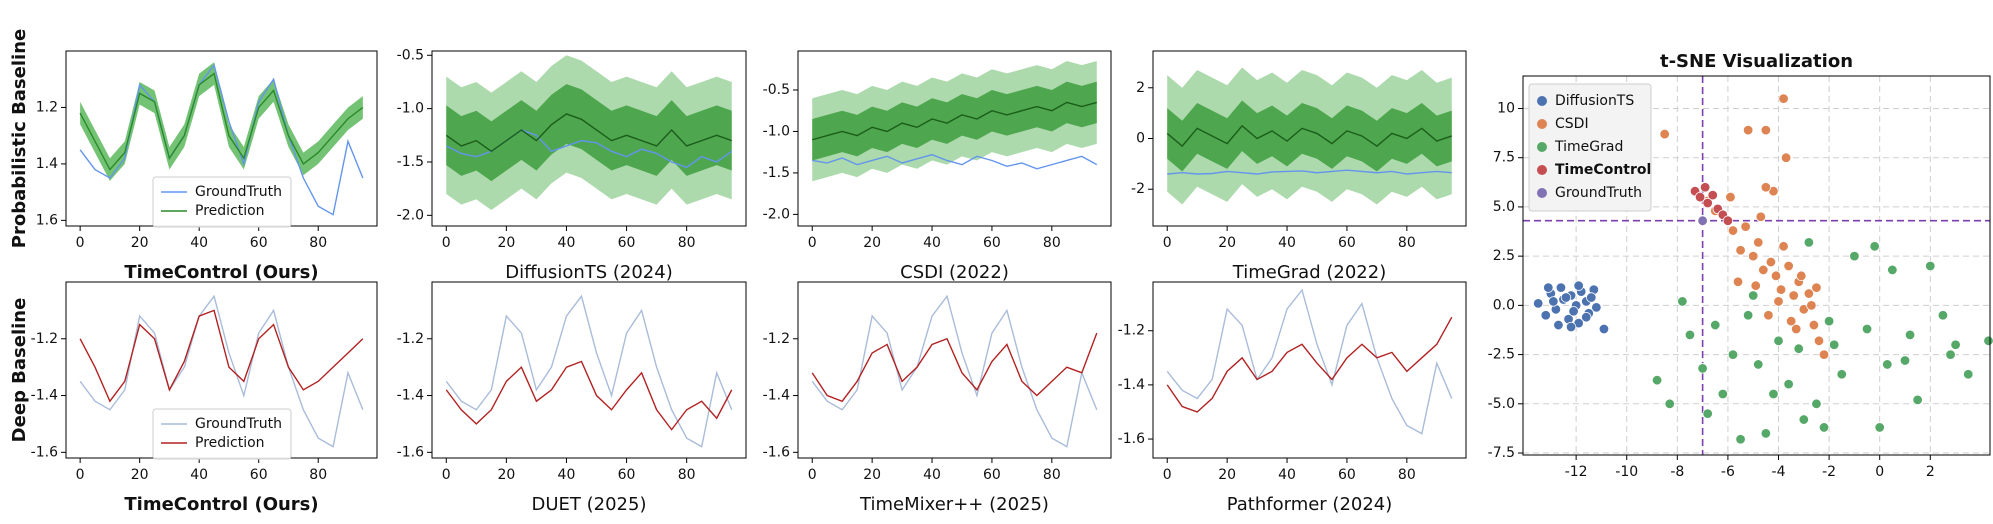 This screenshot has width=1993, height=524. What do you see at coordinates (1576, 472) in the screenshot?
I see `x-tick-label: -12` at bounding box center [1576, 472].